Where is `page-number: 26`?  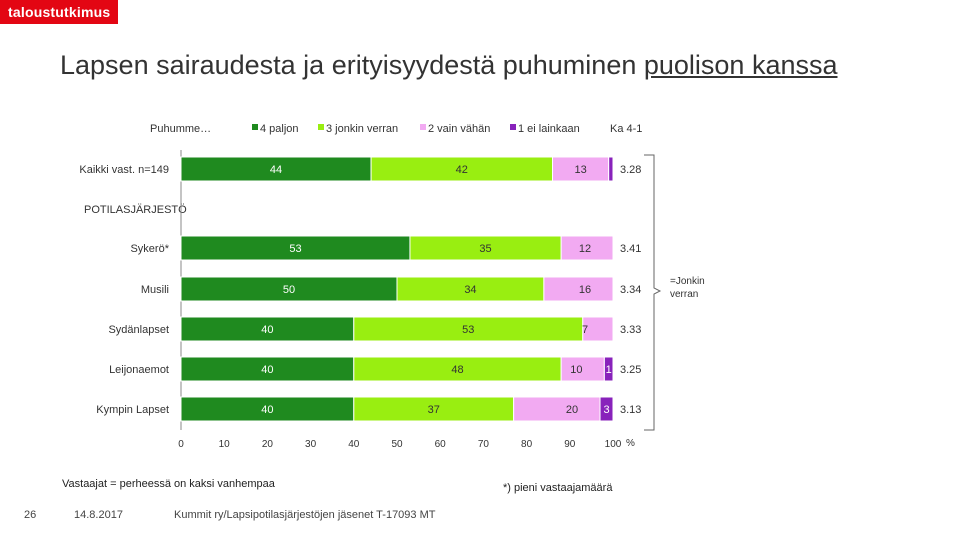 page-number: 26 is located at coordinates (30, 515).